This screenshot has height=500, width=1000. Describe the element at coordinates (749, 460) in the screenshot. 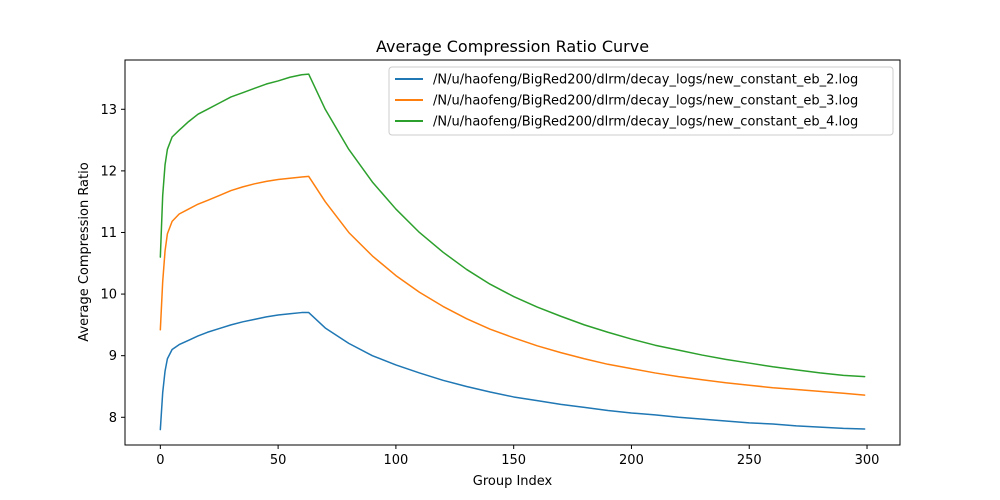

I see `x-tick-label: 250` at that location.